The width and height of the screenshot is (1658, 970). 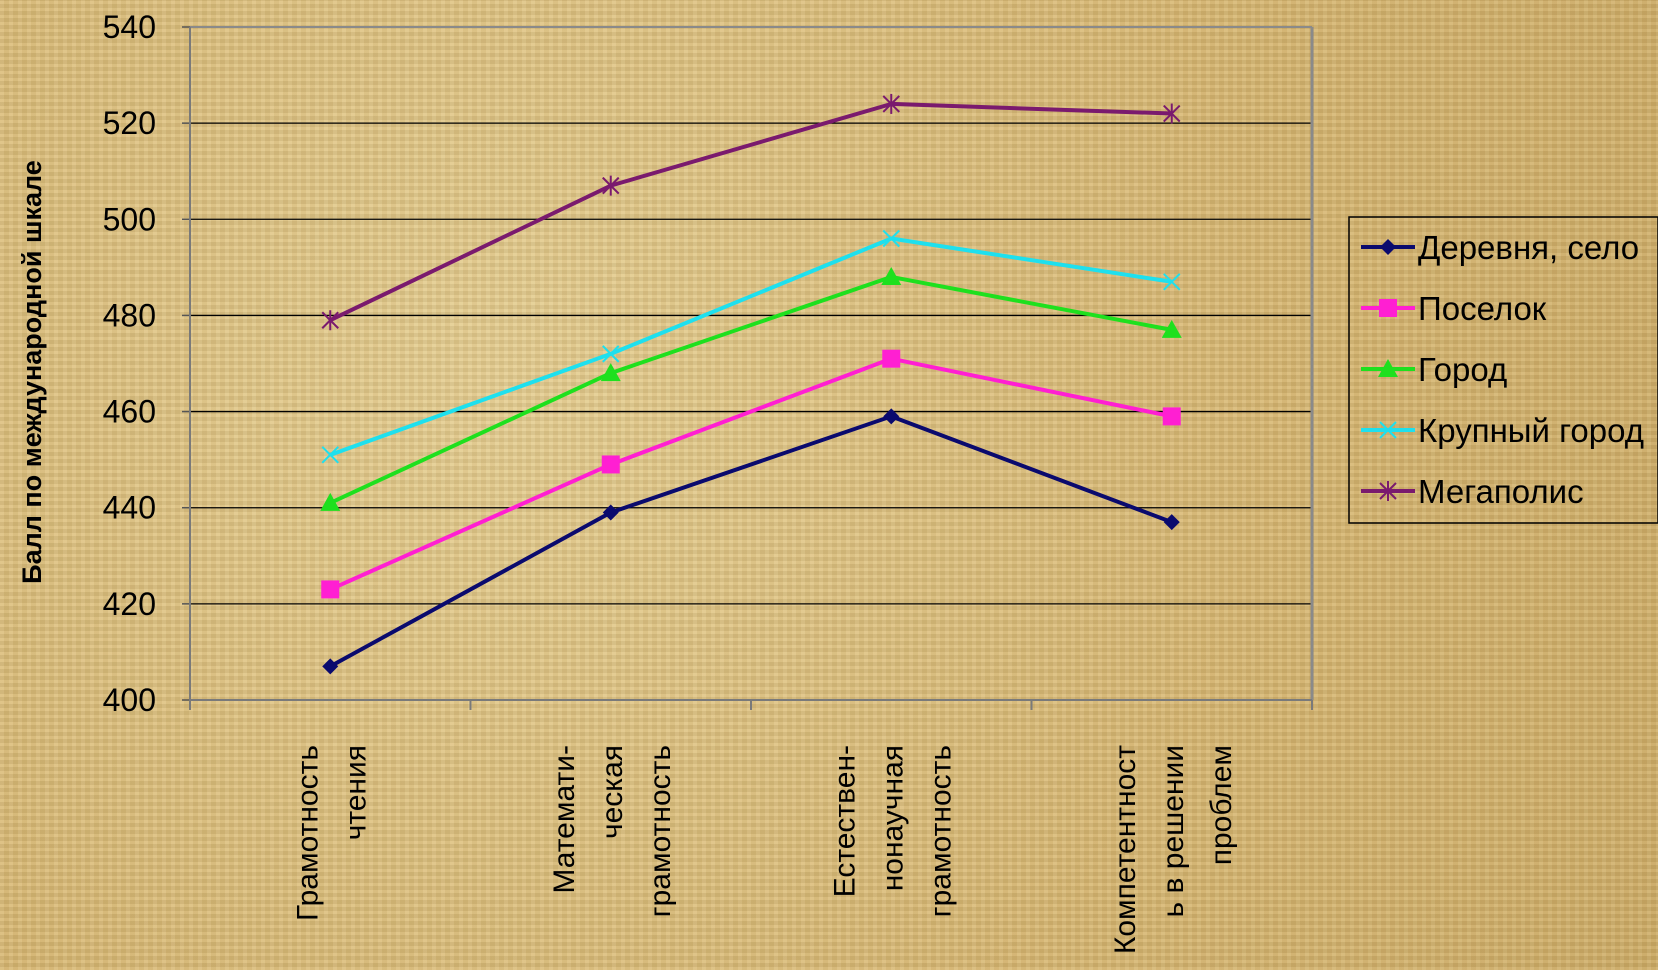 I want to click on y-axis: 400 420 440 460 480 500 520 540, so click(x=147, y=363).